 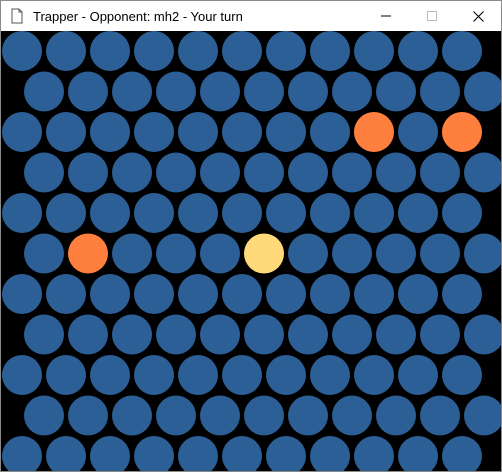 What do you see at coordinates (251, 16) in the screenshot?
I see `title-bar: Trapper - Opponent: mh2 - Your turn` at bounding box center [251, 16].